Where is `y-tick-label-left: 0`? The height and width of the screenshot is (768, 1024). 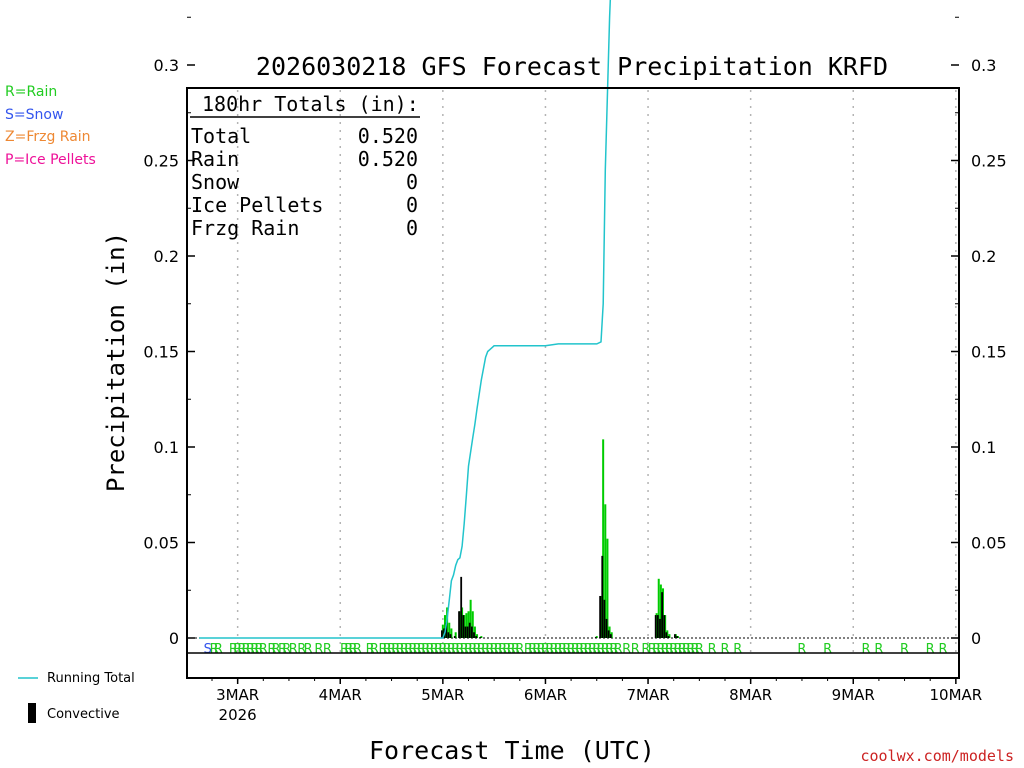
y-tick-label-left: 0 is located at coordinates (174, 638).